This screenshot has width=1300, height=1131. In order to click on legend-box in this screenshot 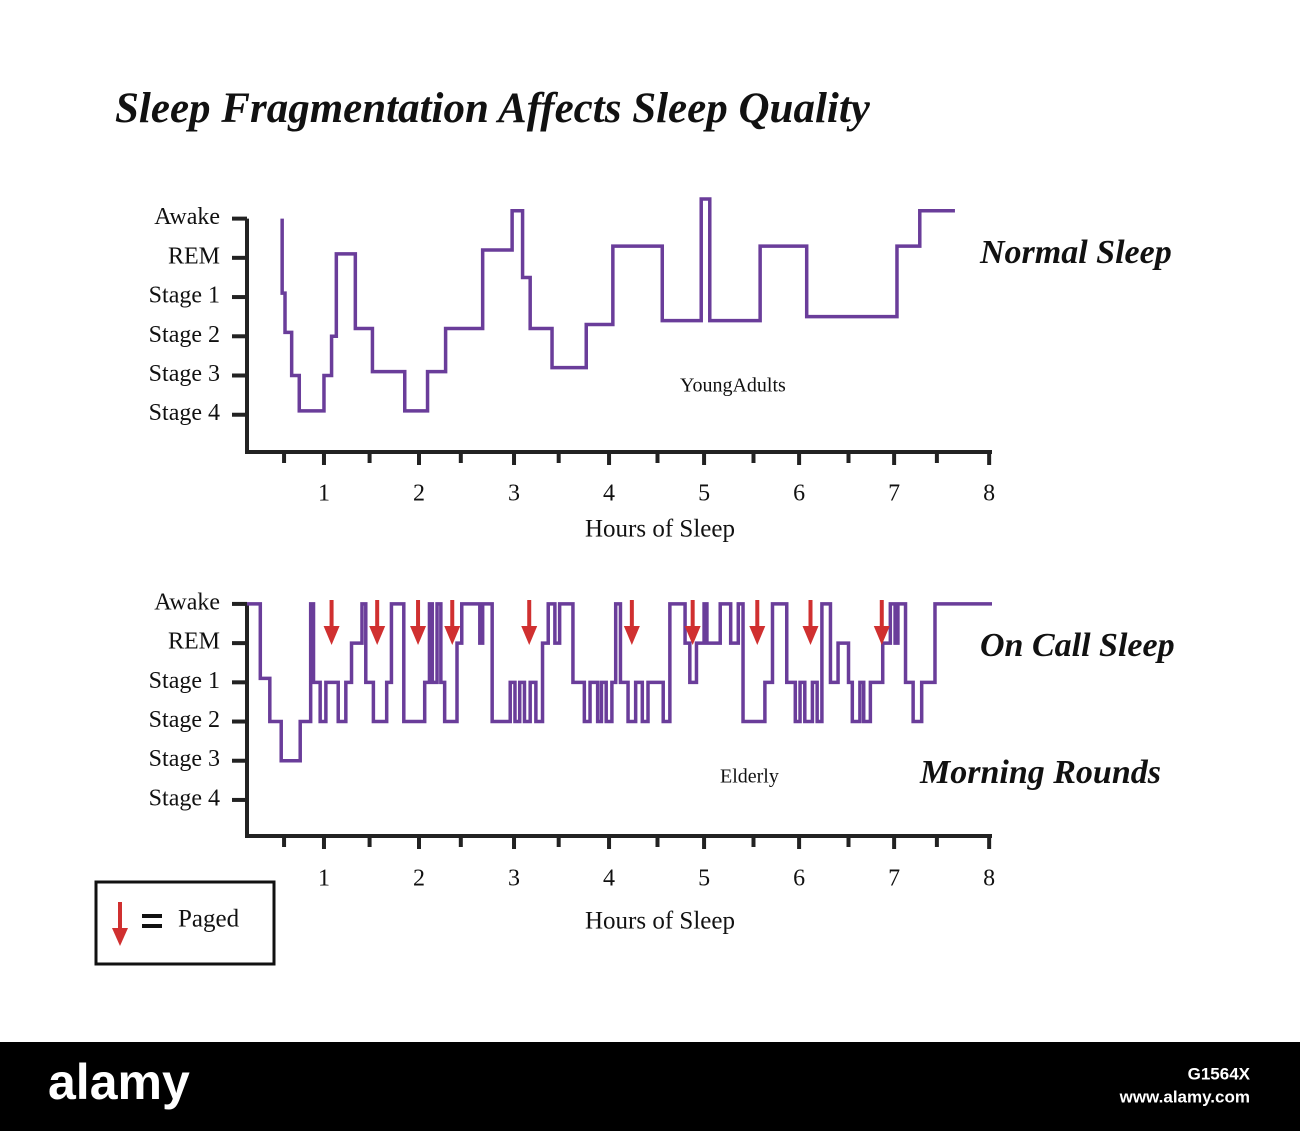, I will do `click(185, 923)`.